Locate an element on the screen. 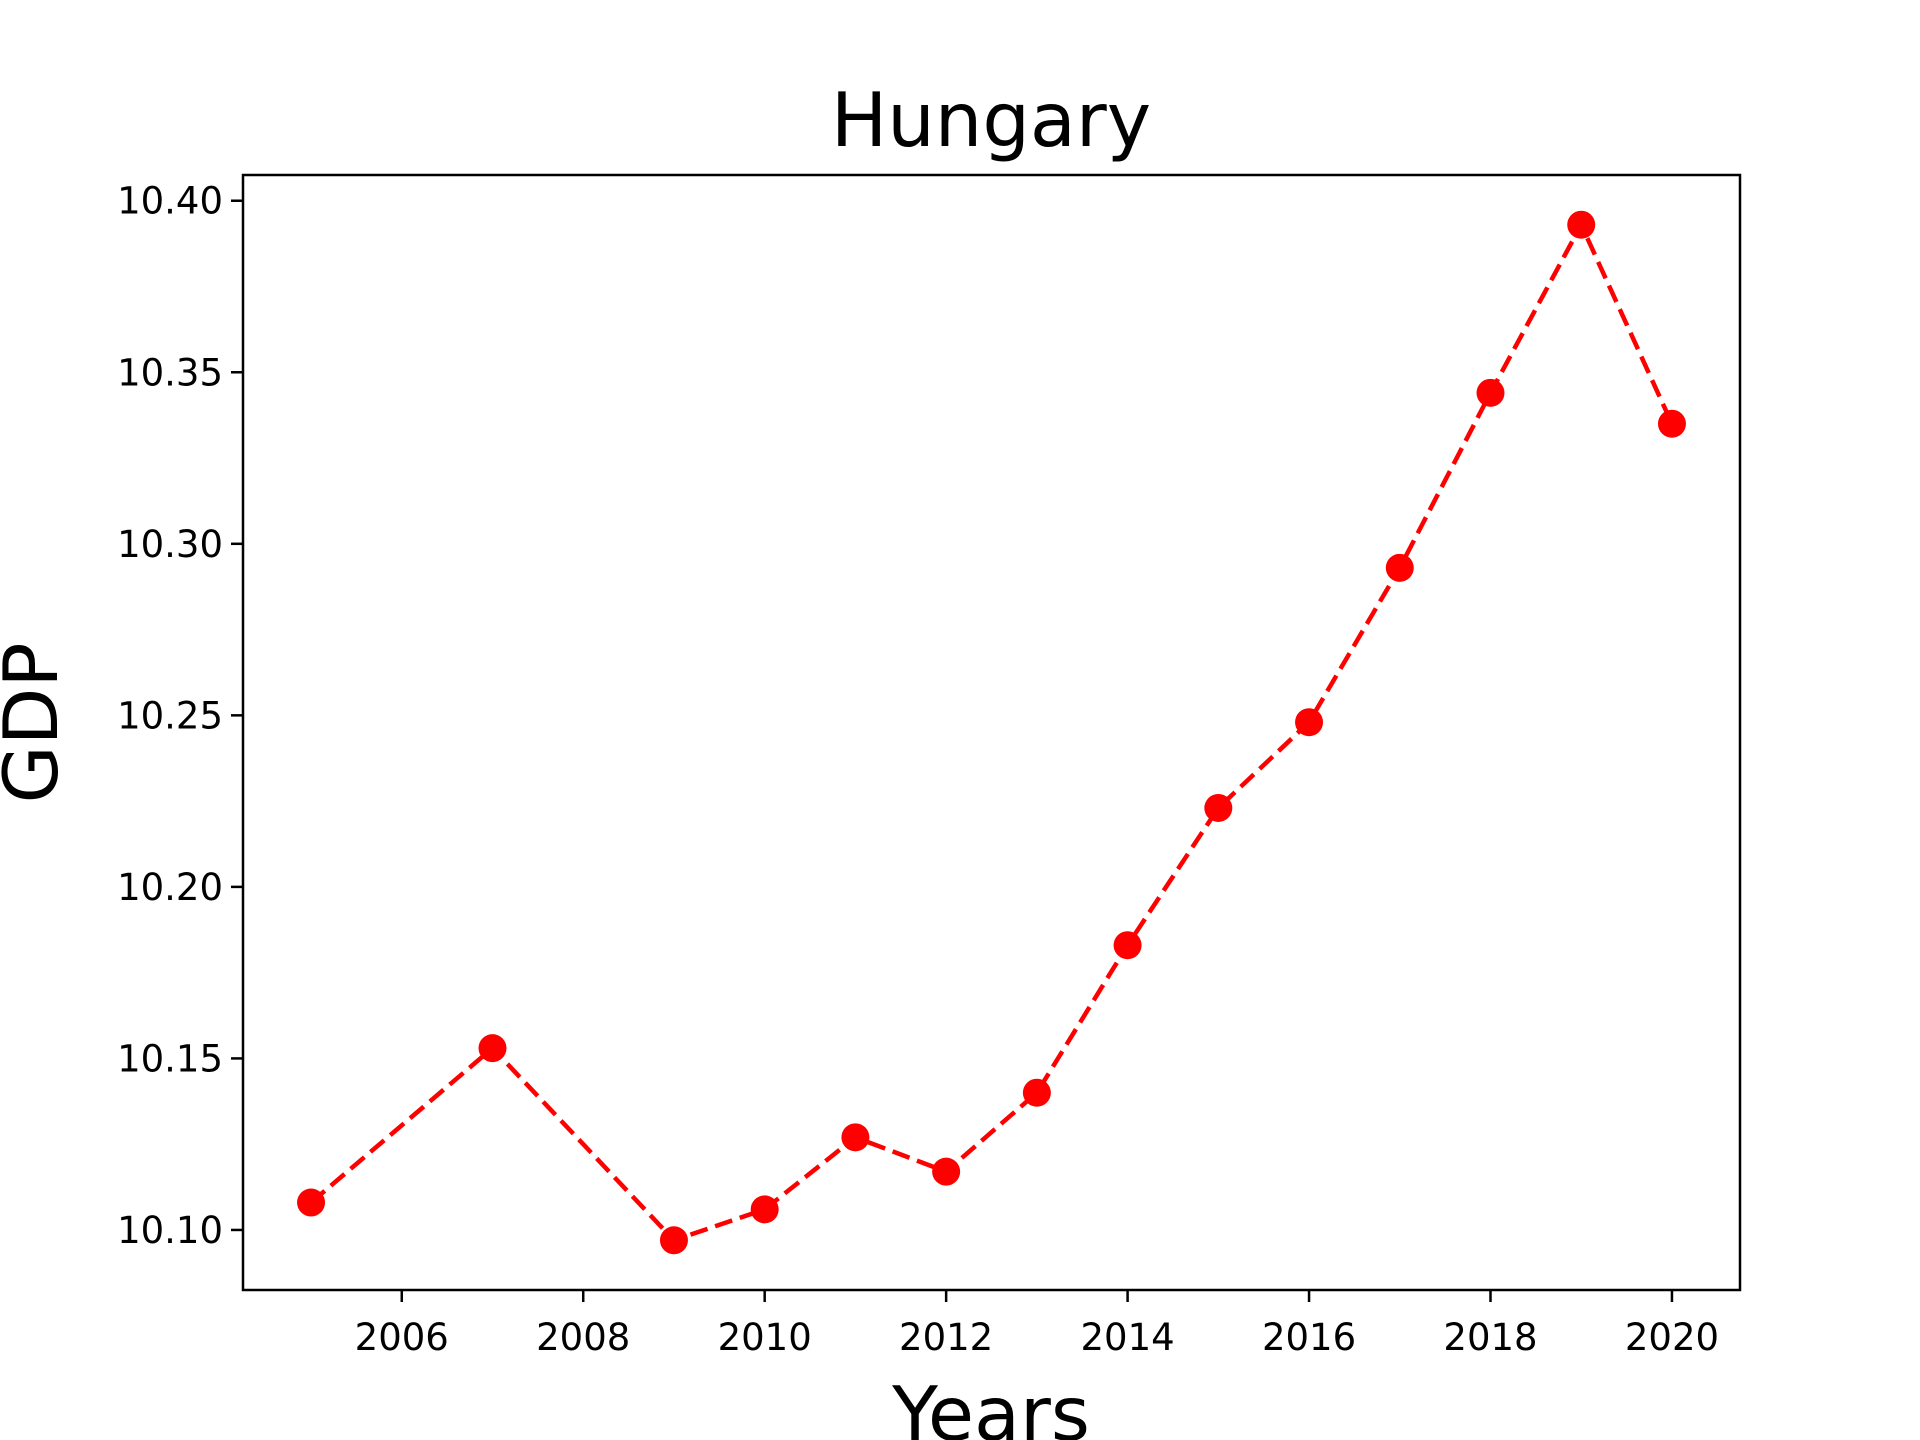  x-axis-label: Years is located at coordinates (990, 1405).